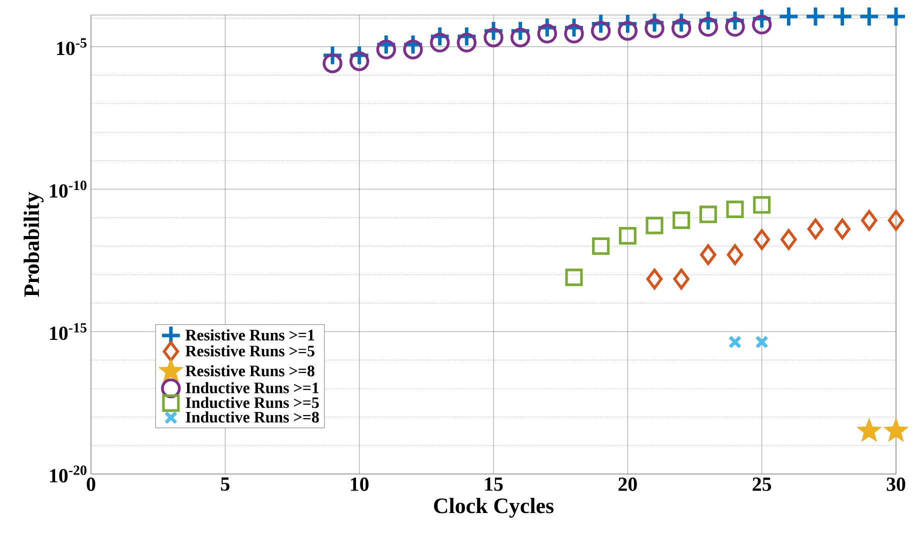  What do you see at coordinates (627, 484) in the screenshot?
I see `x-tick-label: 20` at bounding box center [627, 484].